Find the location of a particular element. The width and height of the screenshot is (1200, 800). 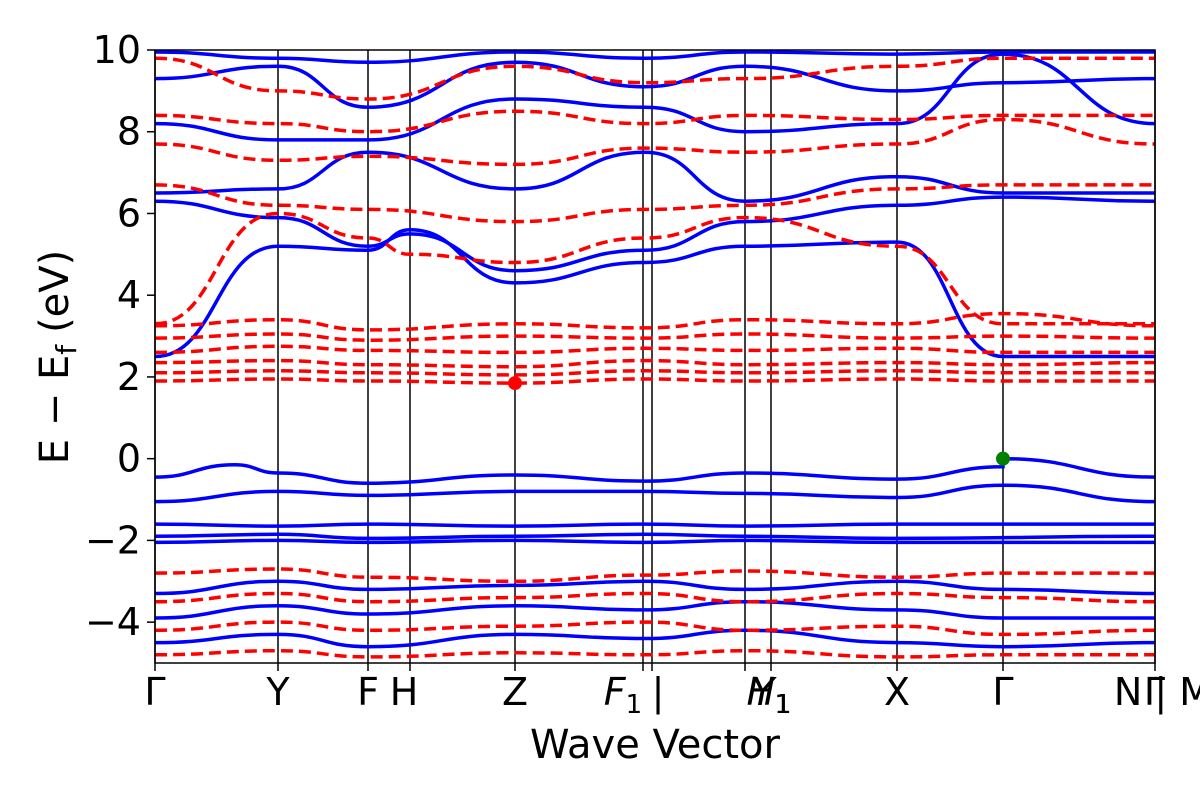

y-axis-label: E − Ef (eV) is located at coordinates (57, 357).